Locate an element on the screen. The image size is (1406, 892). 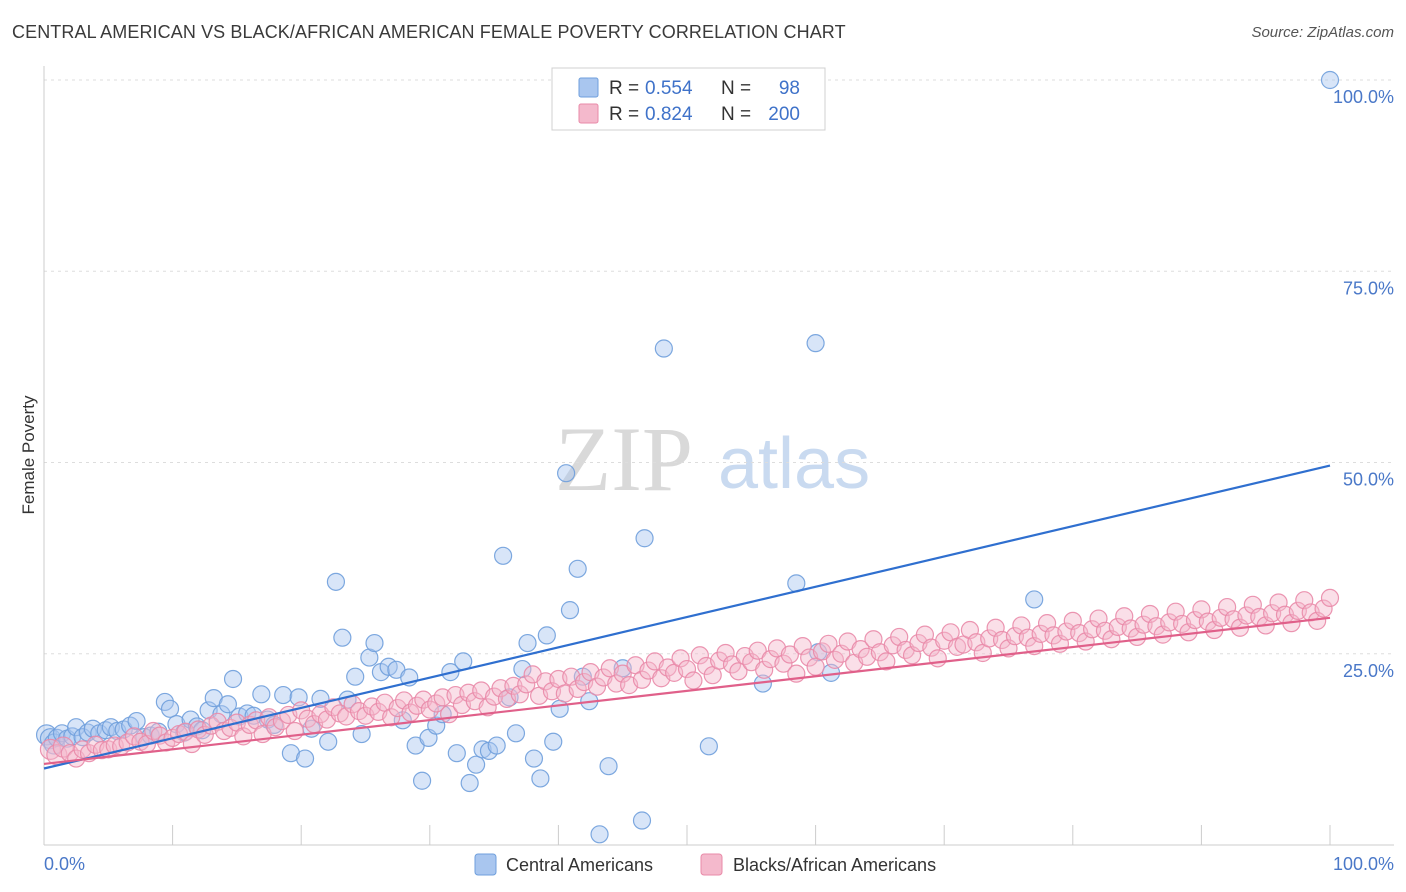
legend-r-label-1: R = is located at coordinates (624, 114).